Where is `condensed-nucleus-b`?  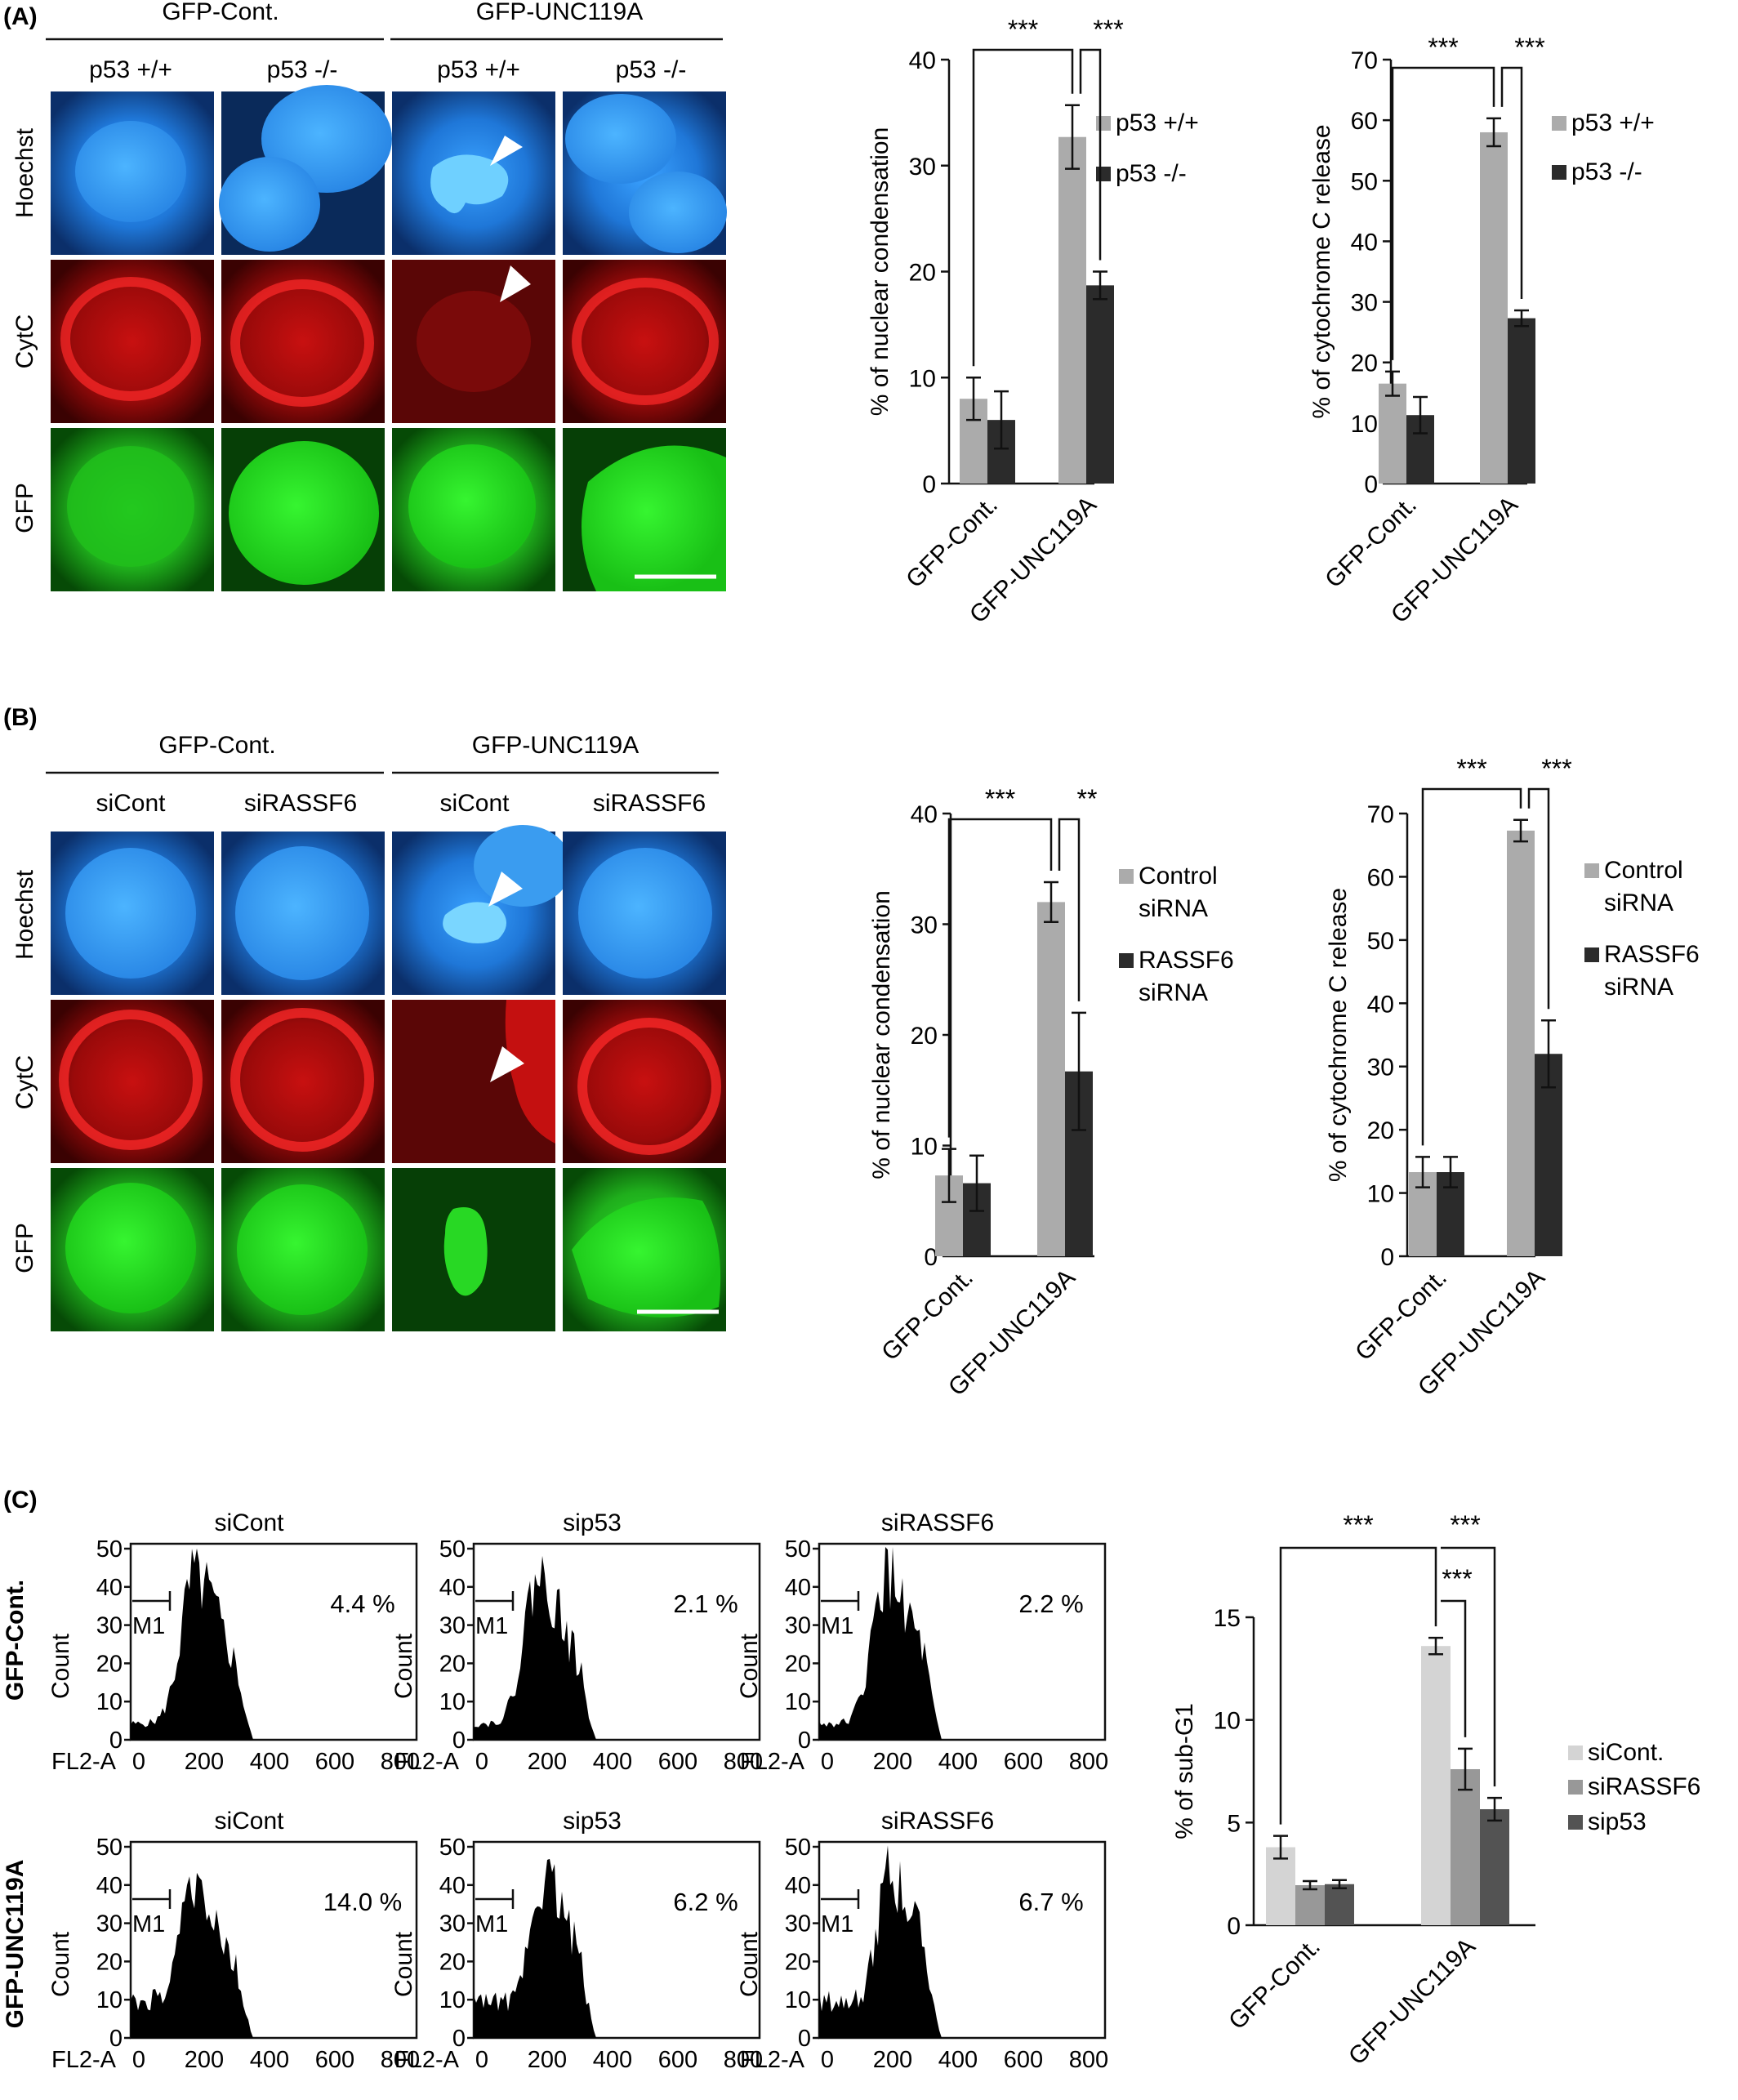
condensed-nucleus-b is located at coordinates (474, 922).